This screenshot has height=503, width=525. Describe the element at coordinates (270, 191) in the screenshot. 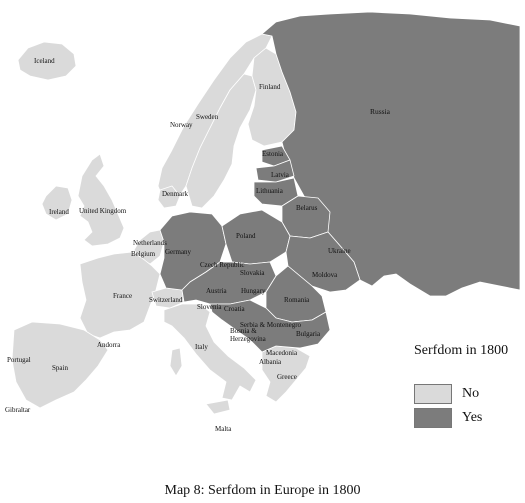

I see `label-lithuania: Lithuania` at that location.